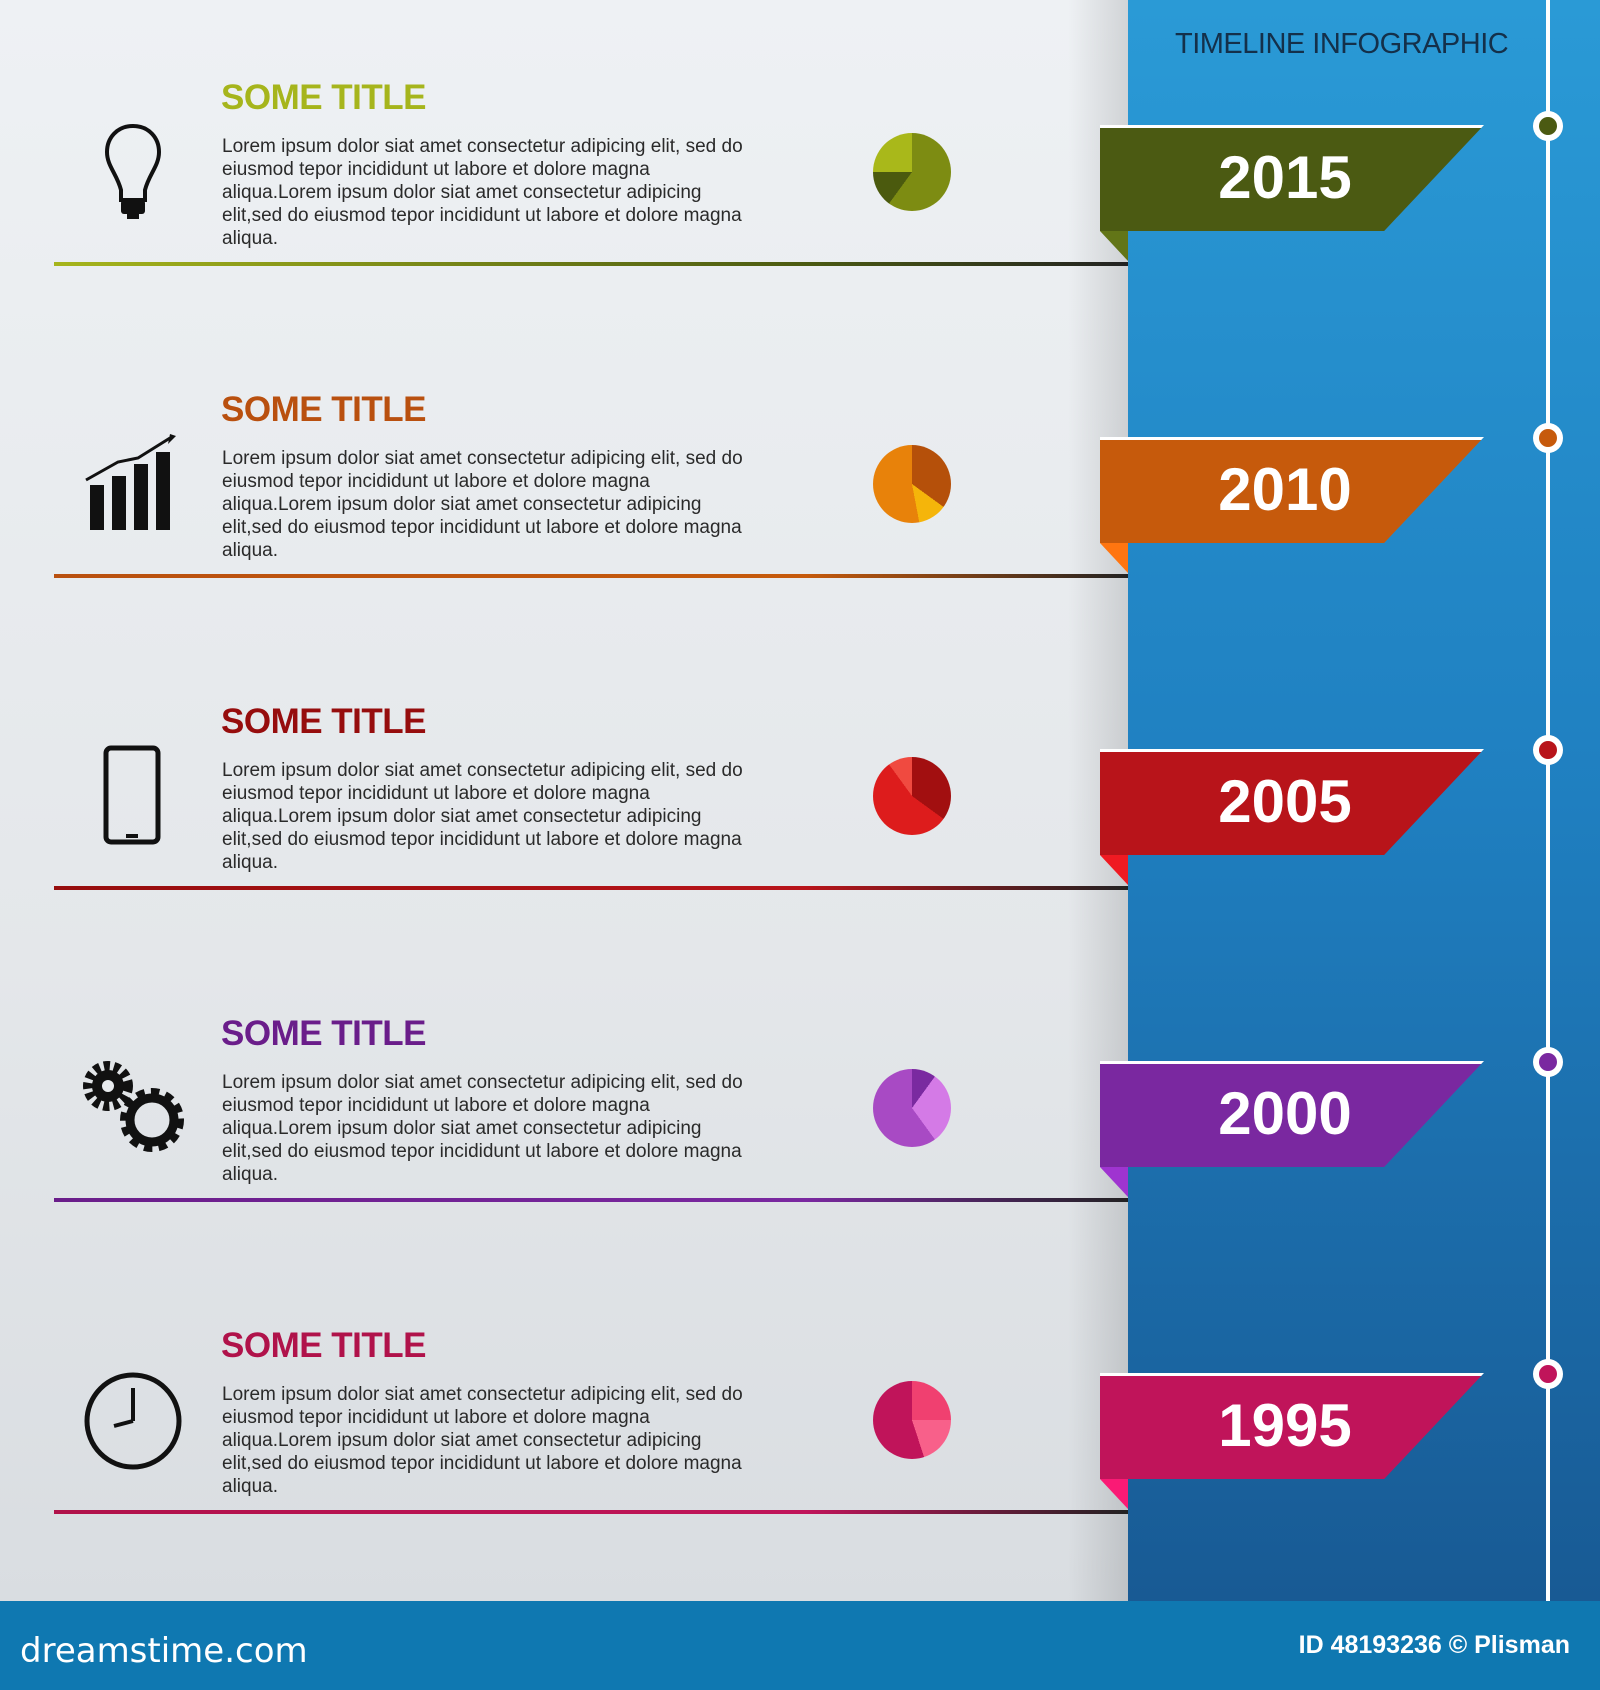 This screenshot has height=1690, width=1600. I want to click on year-ribbon: 2010, so click(1292, 505).